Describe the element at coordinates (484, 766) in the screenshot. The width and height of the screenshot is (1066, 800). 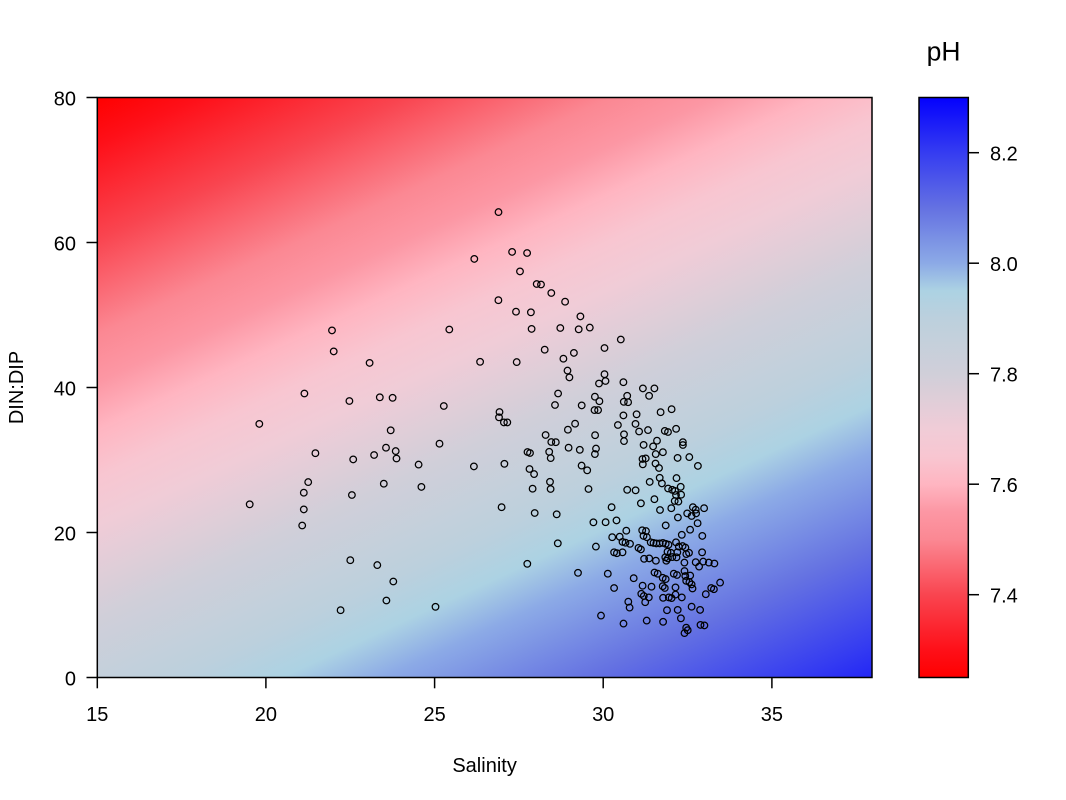
I see `svg-text: Salinity` at that location.